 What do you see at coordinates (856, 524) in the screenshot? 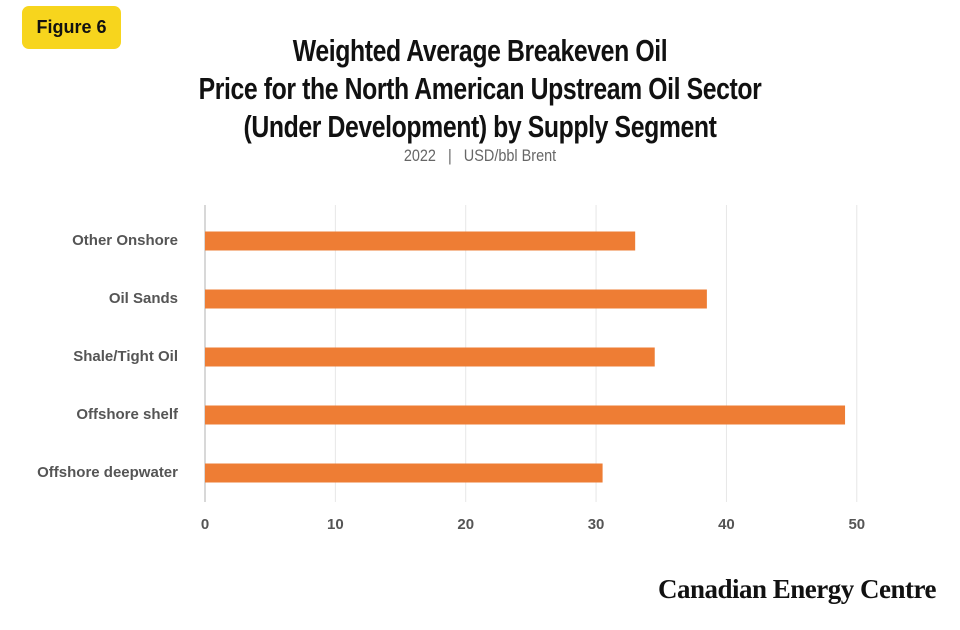
I see `x-tick-label: 50` at bounding box center [856, 524].